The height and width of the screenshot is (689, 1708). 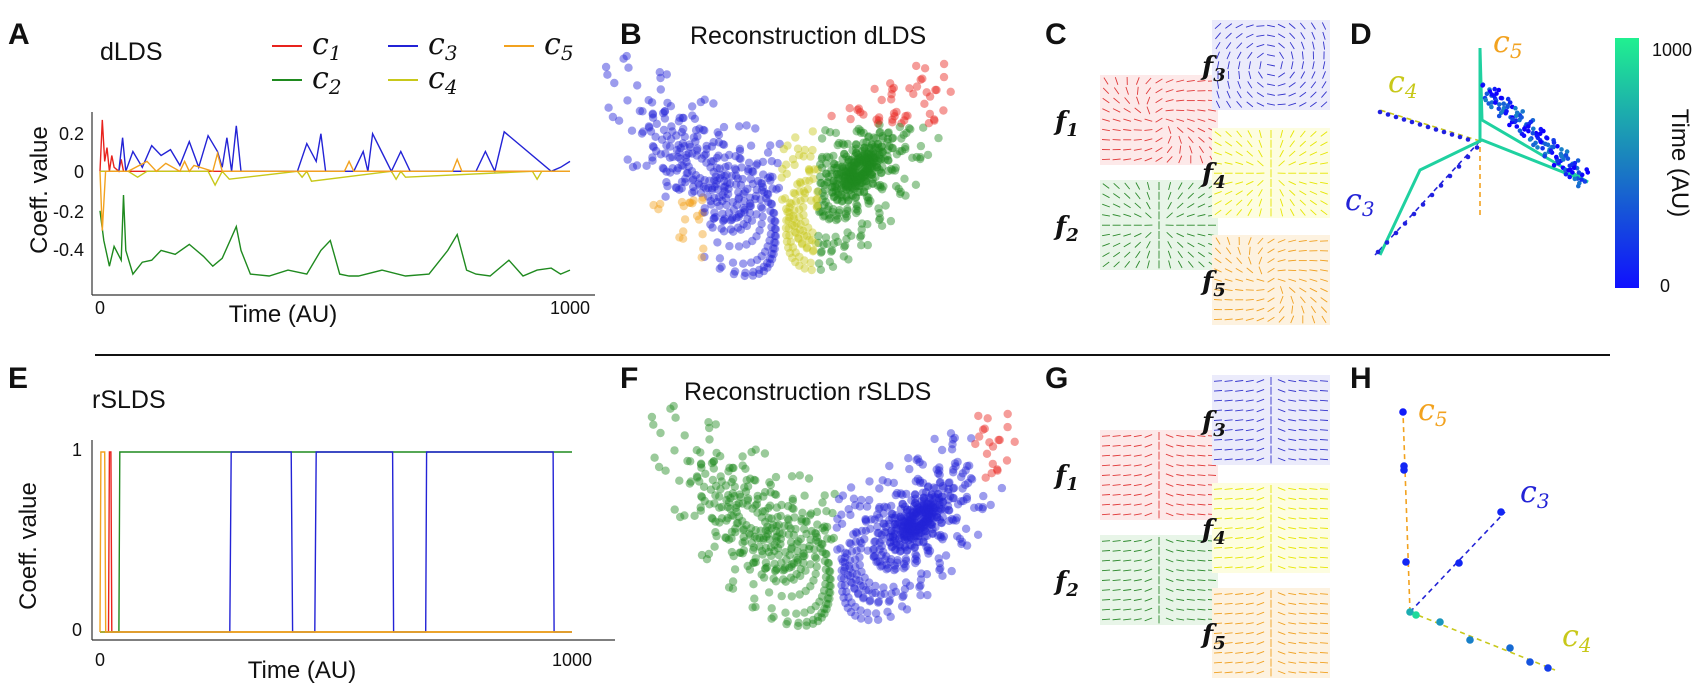 I want to click on flow-field-f1: f1, so click(x=1135, y=475).